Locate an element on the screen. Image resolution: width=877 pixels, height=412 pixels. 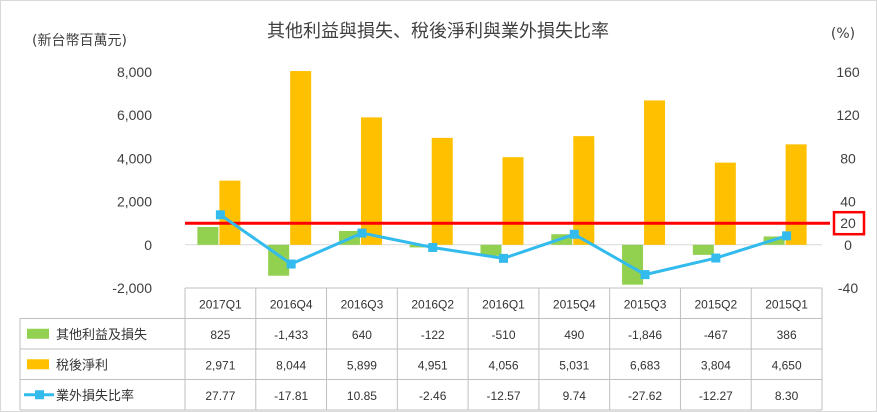
bar-net-income-2016Q2 is located at coordinates (442, 191).